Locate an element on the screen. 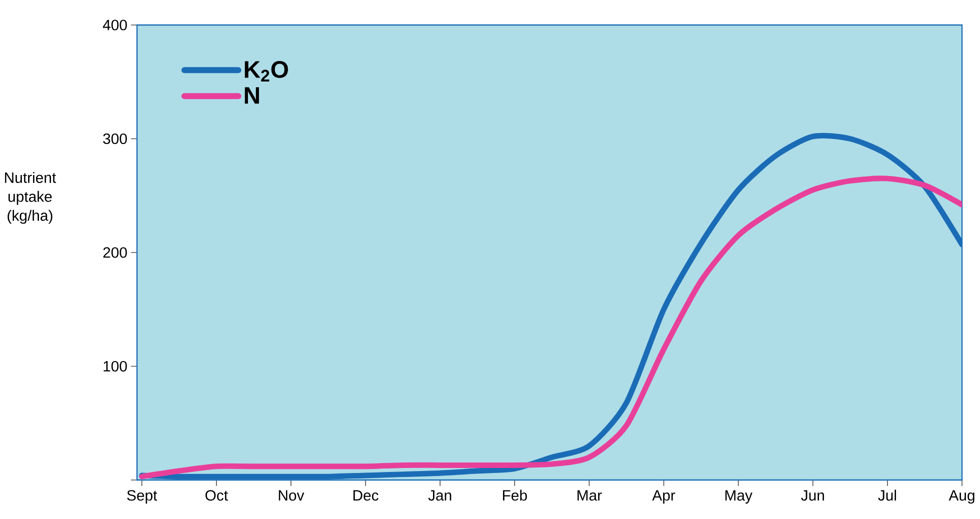 This screenshot has height=519, width=980. x-tick-label: Nov is located at coordinates (291, 495).